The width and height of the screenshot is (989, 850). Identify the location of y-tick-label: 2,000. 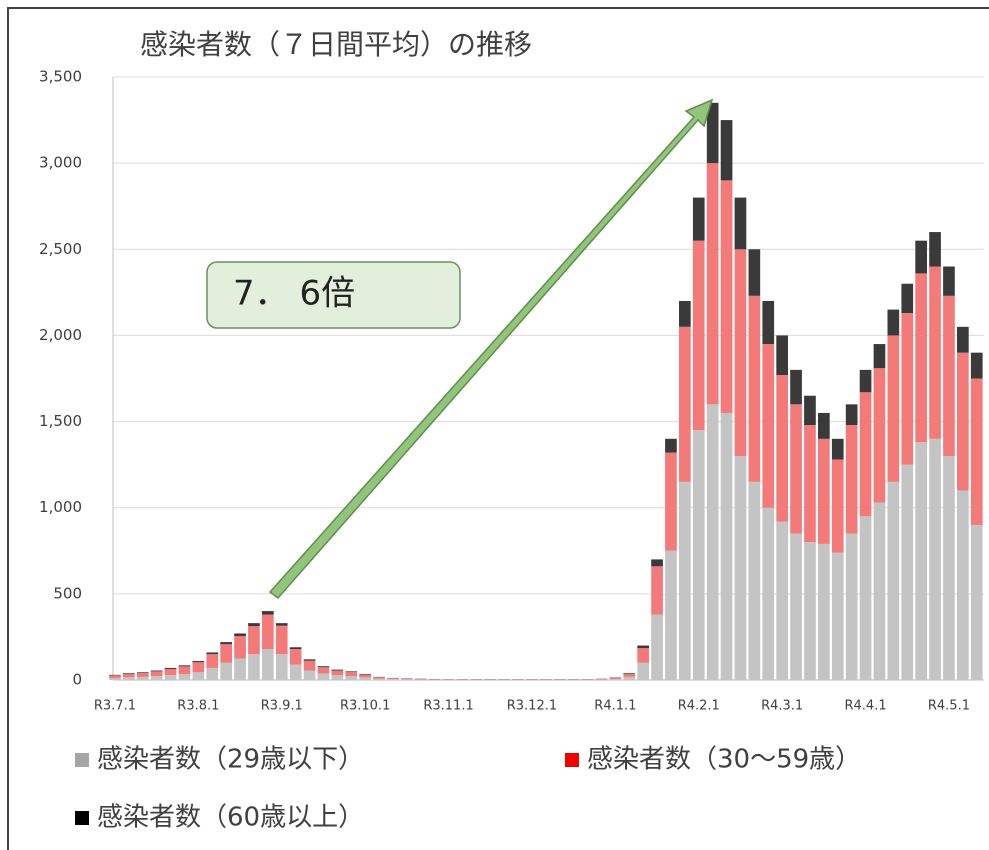
(60, 335).